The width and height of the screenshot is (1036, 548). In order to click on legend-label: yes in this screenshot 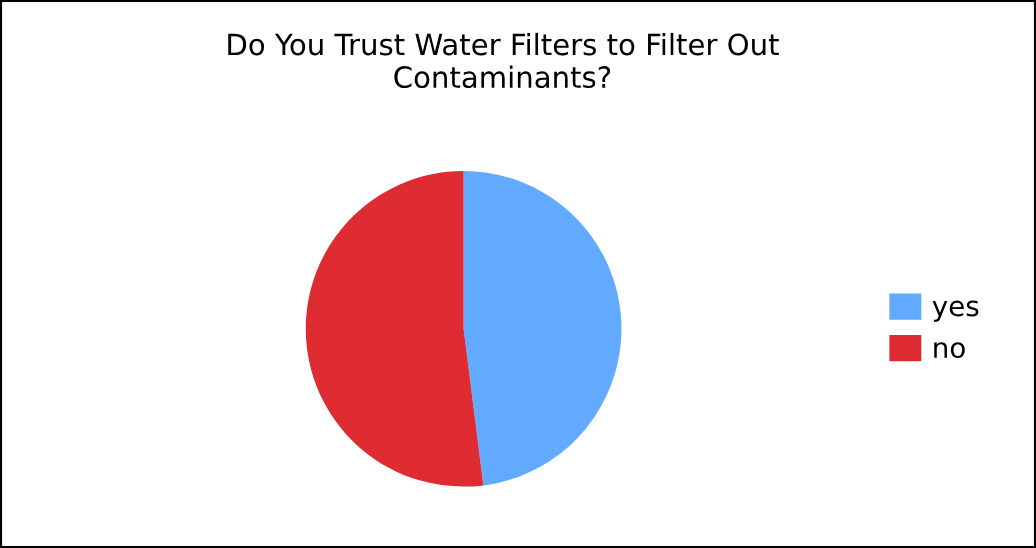, I will do `click(955, 311)`.